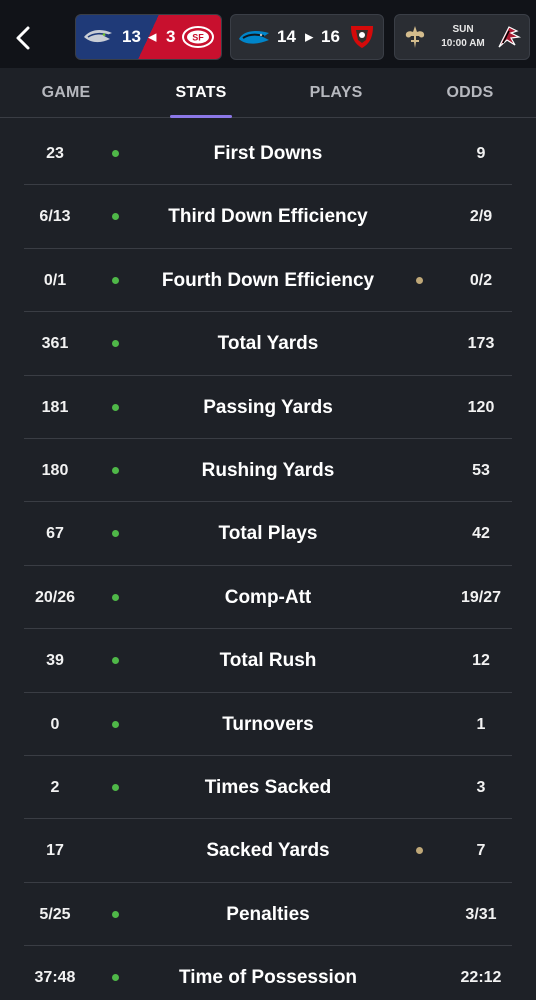 The height and width of the screenshot is (1000, 536). What do you see at coordinates (201, 93) in the screenshot?
I see `tab-stats: STATS` at bounding box center [201, 93].